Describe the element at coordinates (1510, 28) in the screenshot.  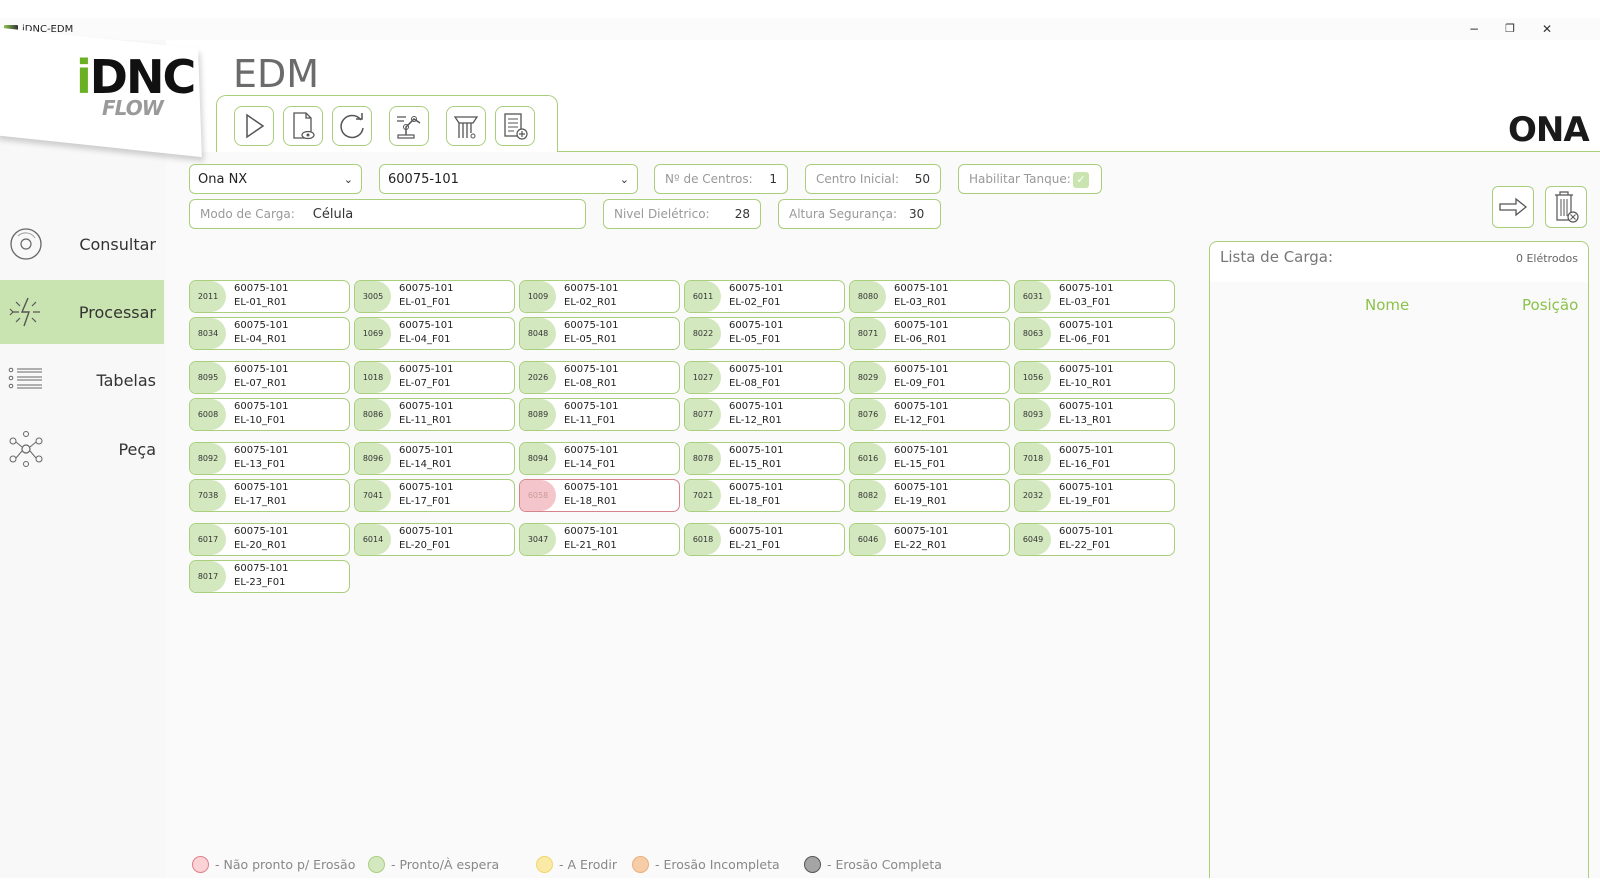
I see `maximize-button: ❐` at that location.